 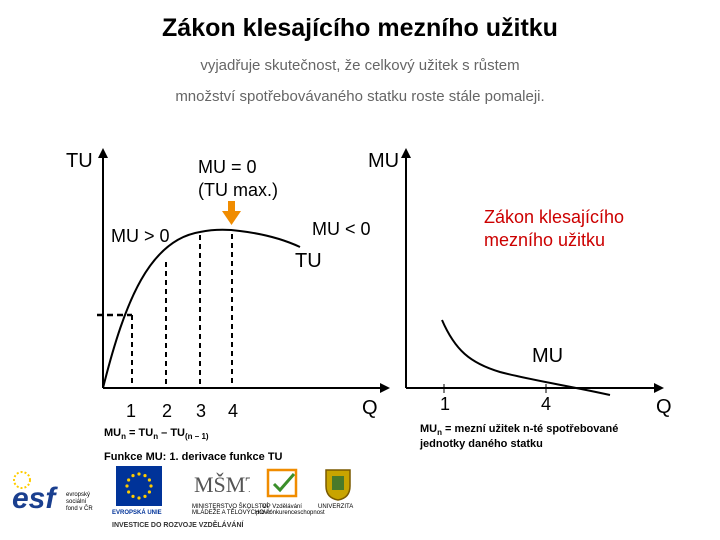 I want to click on esf-caption-2: sociální, so click(x=76, y=502).